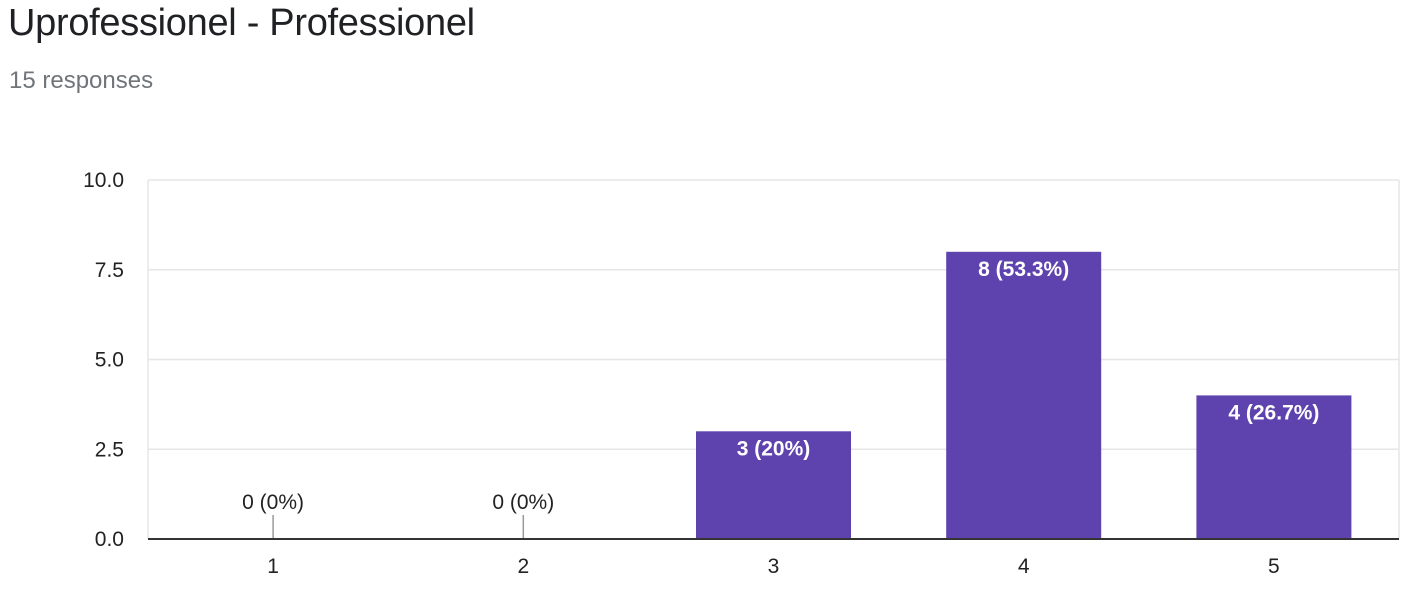 The height and width of the screenshot is (592, 1404). Describe the element at coordinates (1024, 566) in the screenshot. I see `x-tick-label-4: 4` at that location.